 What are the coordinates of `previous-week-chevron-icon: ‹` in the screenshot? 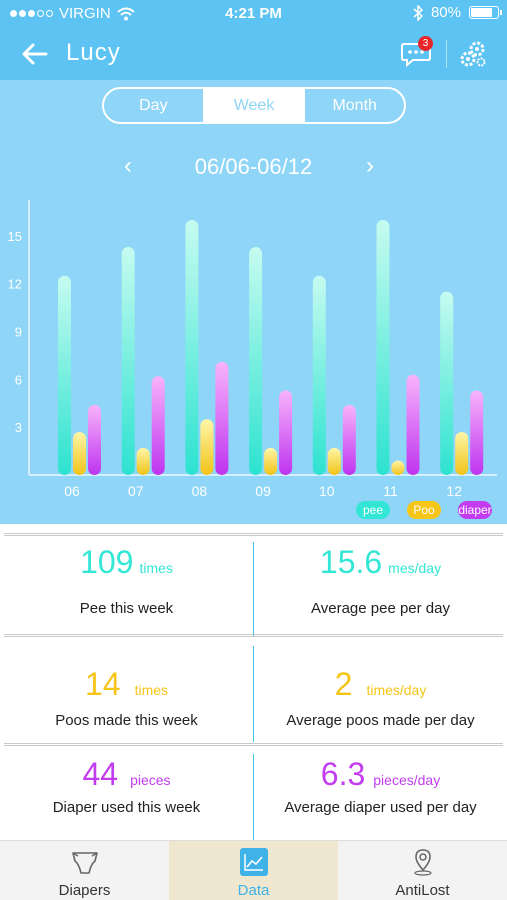 It's located at (128, 165).